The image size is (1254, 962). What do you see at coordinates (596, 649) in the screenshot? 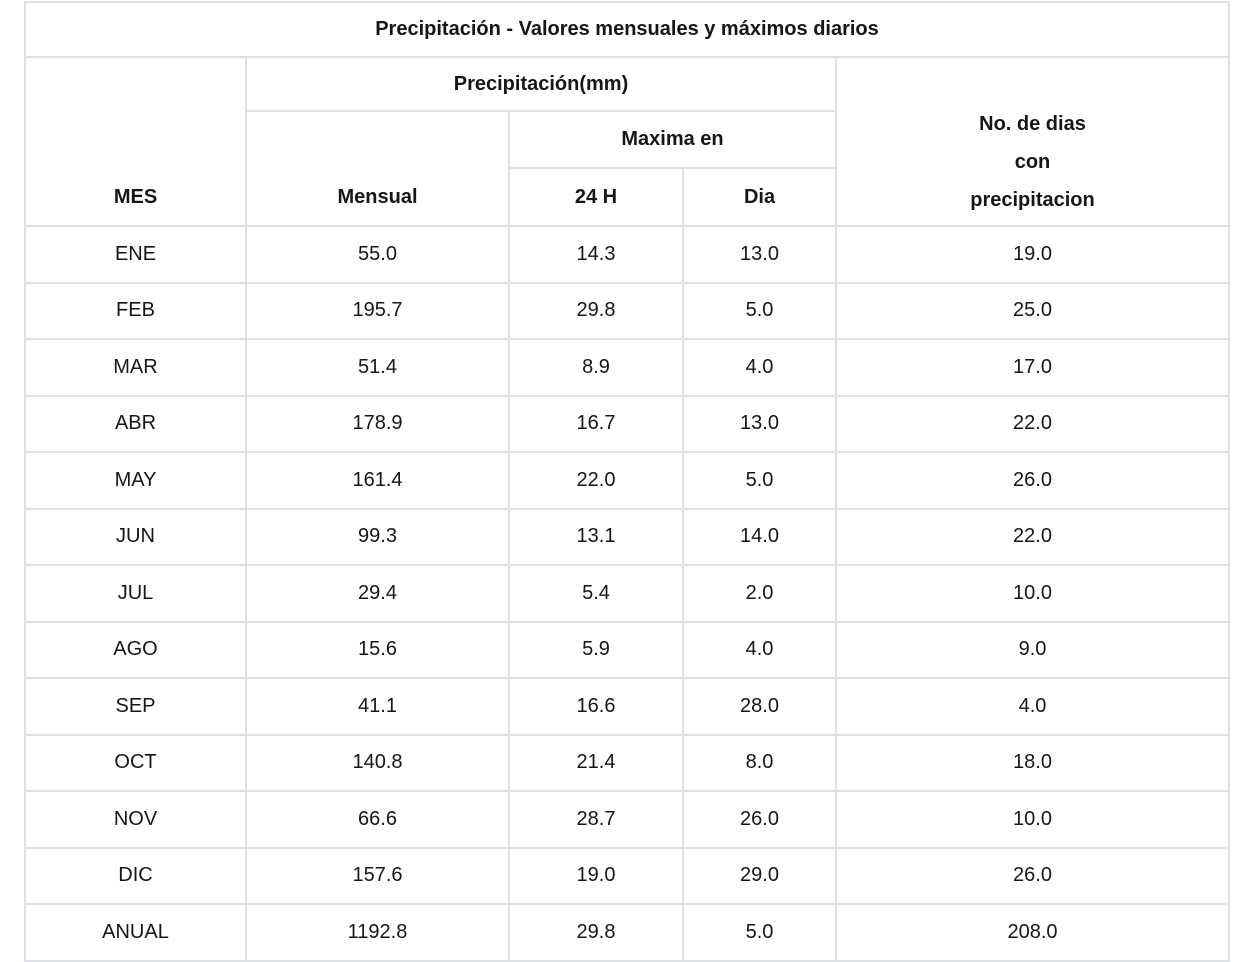
I see `cell-max-24h: 5.9` at bounding box center [596, 649].